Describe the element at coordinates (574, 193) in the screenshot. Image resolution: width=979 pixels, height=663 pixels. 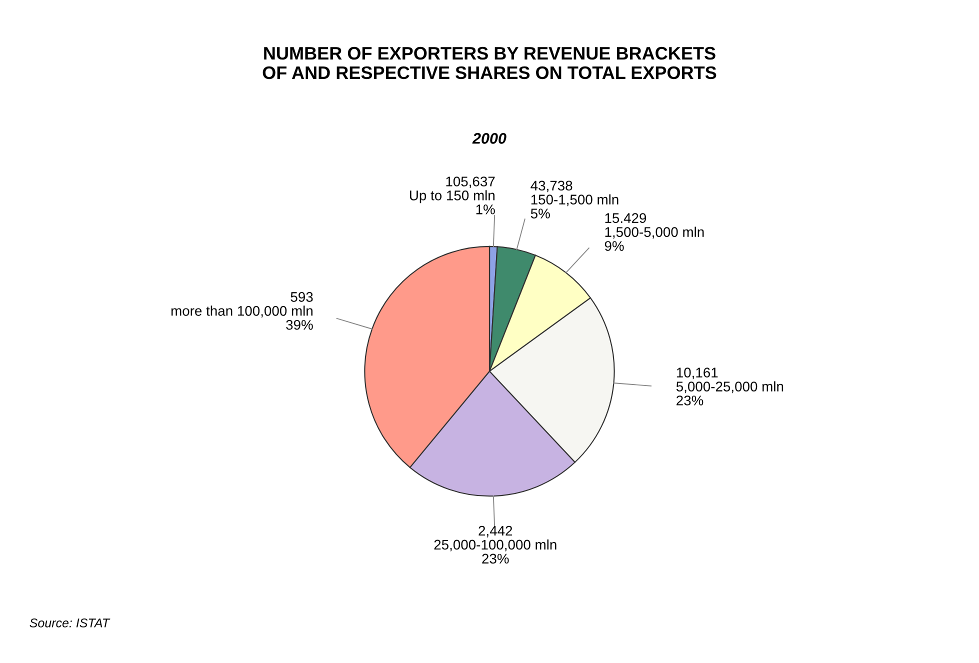
I see `slice-label: 43,738 150-1,500 mln` at that location.